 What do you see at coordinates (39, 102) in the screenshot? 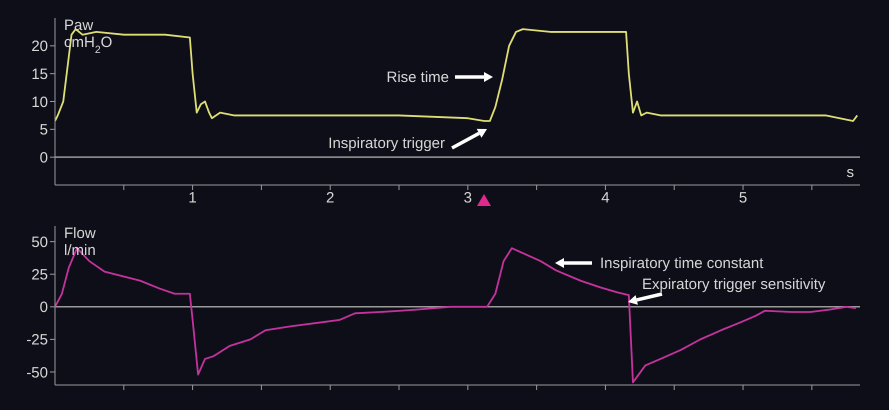
I see `y-tick-label: 10` at bounding box center [39, 102].